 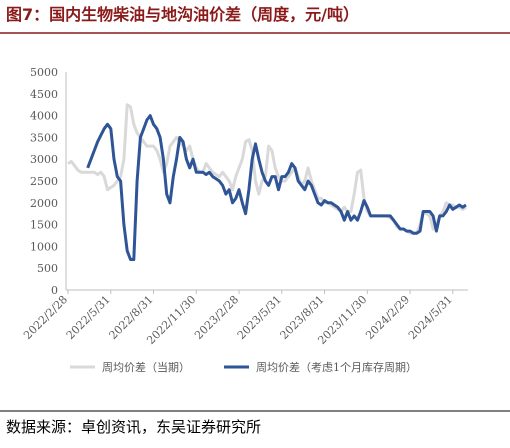 What do you see at coordinates (45, 317) in the screenshot?
I see `x-tick-label: 2022/2/28` at bounding box center [45, 317].